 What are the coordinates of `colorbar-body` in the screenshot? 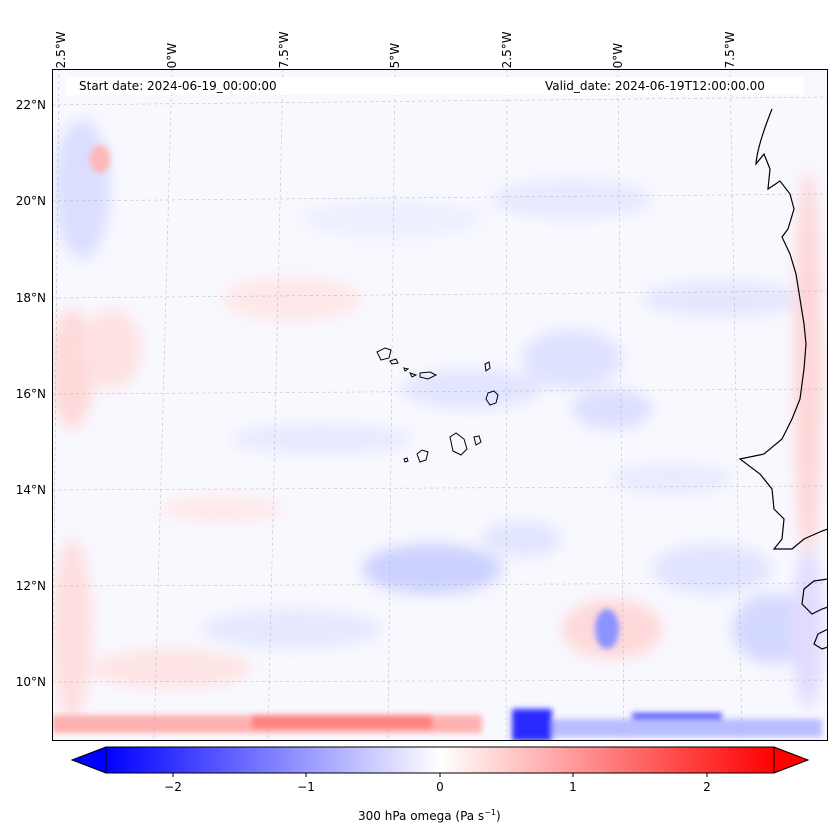 It's located at (440, 760).